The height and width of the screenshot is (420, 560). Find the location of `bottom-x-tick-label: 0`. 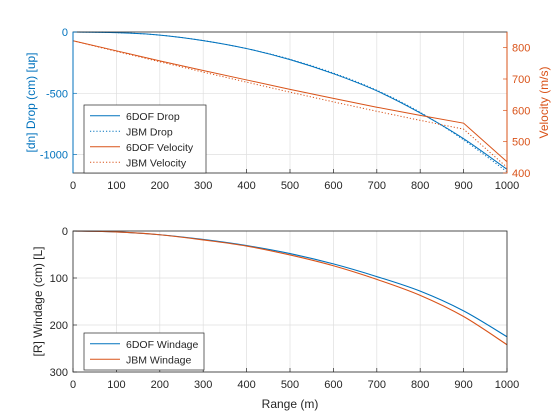

bottom-x-tick-label: 0 is located at coordinates (73, 385).